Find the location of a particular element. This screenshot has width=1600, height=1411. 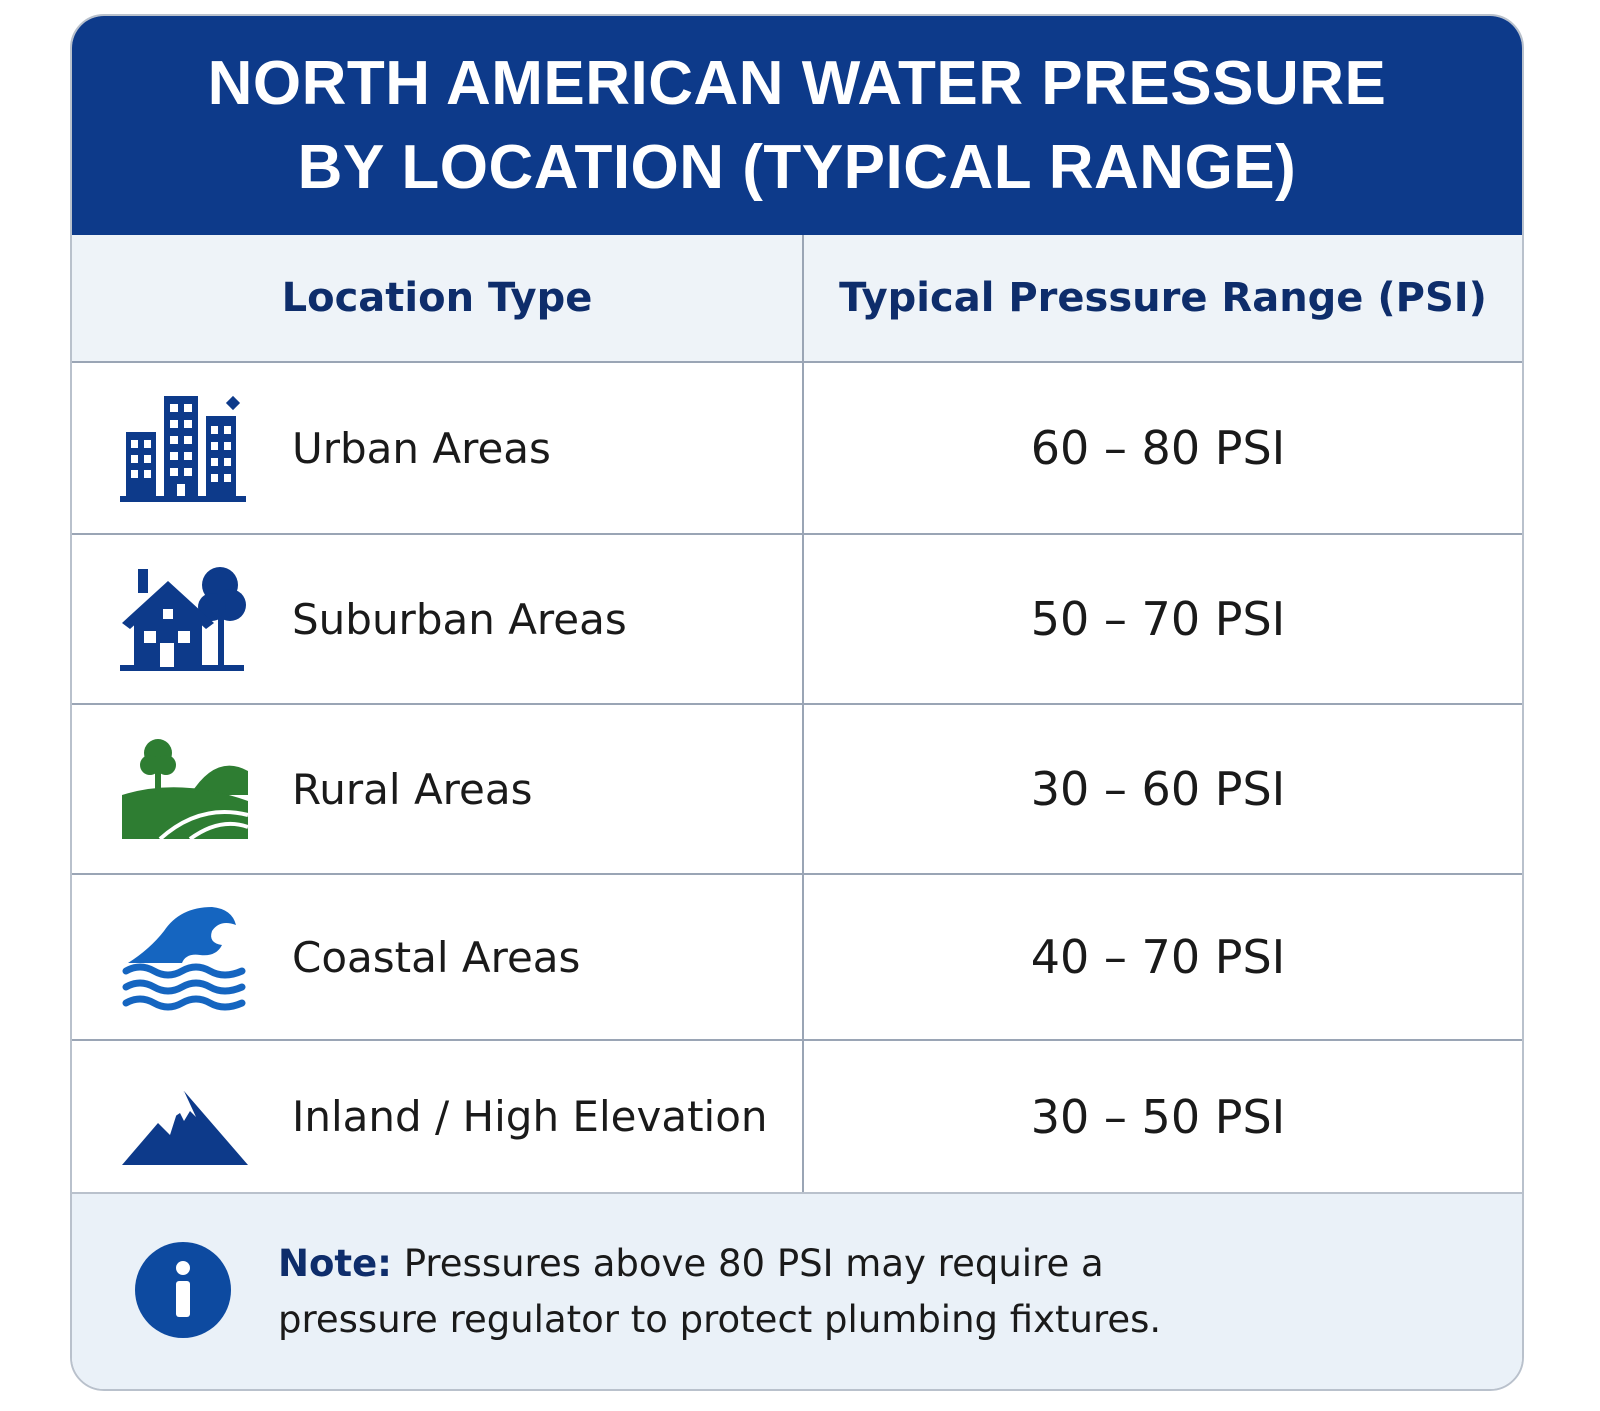

location-cell: Urban Areas is located at coordinates (438, 448).